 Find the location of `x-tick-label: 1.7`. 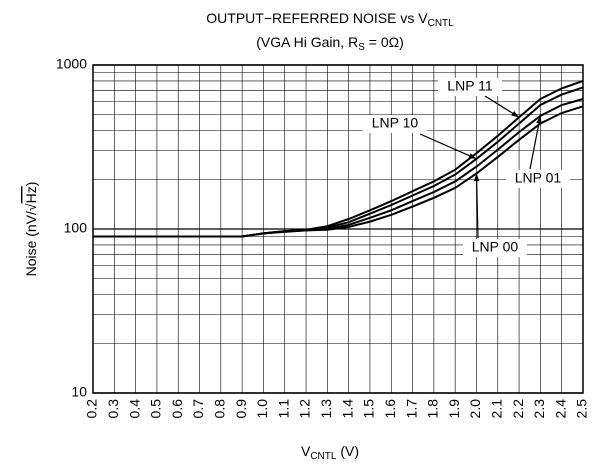

x-tick-label: 1.7 is located at coordinates (411, 409).